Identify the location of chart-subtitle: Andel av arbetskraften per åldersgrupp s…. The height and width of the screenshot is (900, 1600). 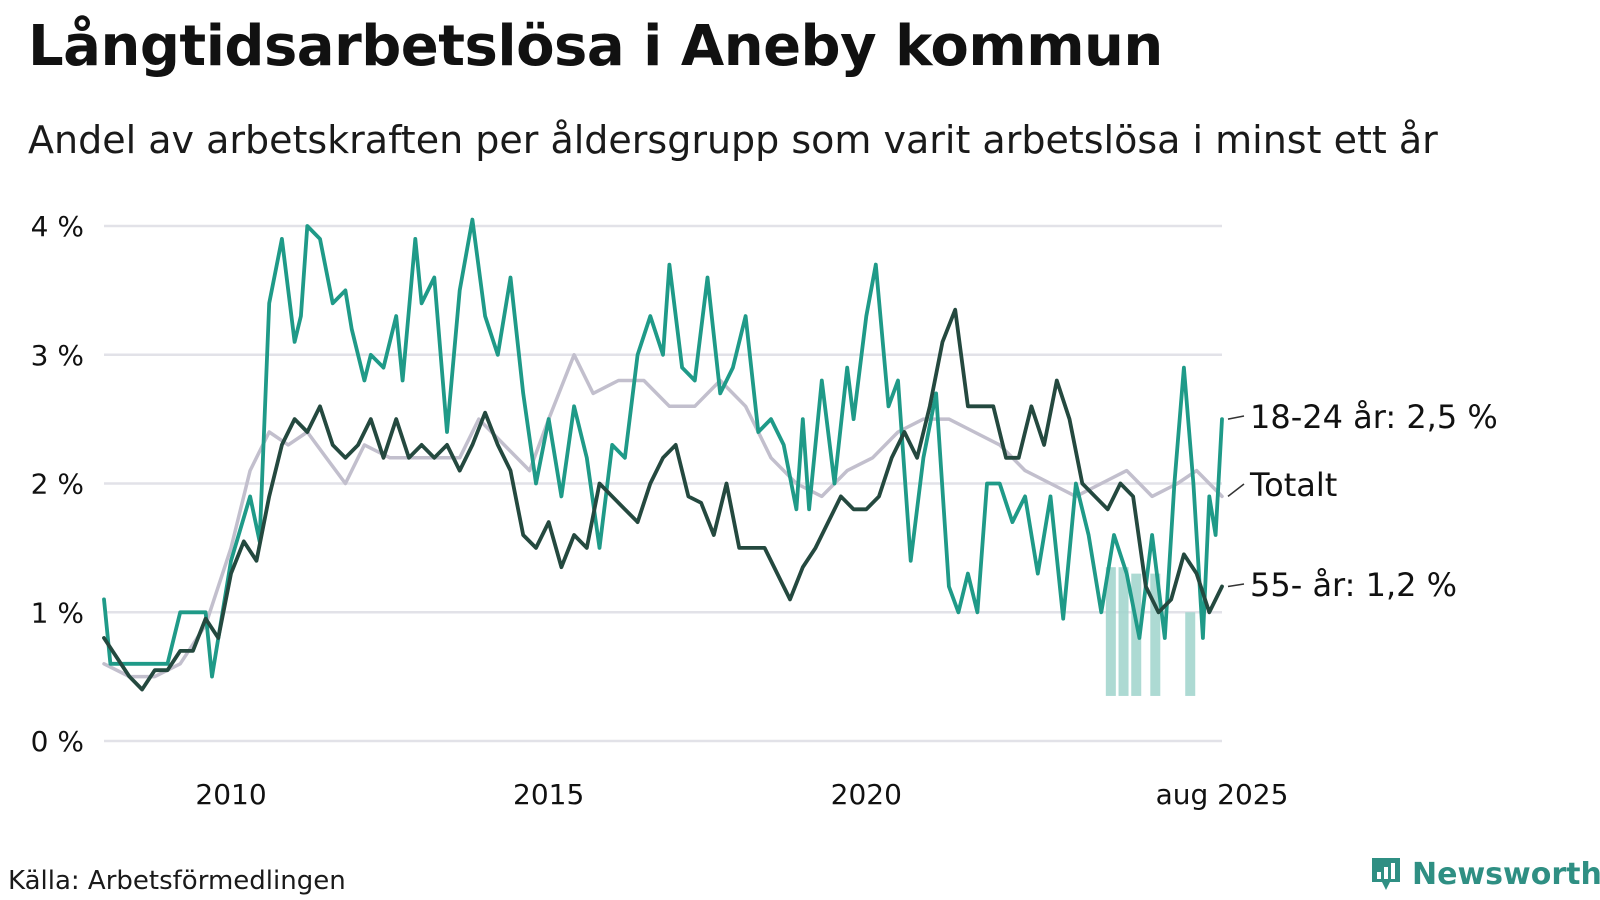
(733, 140).